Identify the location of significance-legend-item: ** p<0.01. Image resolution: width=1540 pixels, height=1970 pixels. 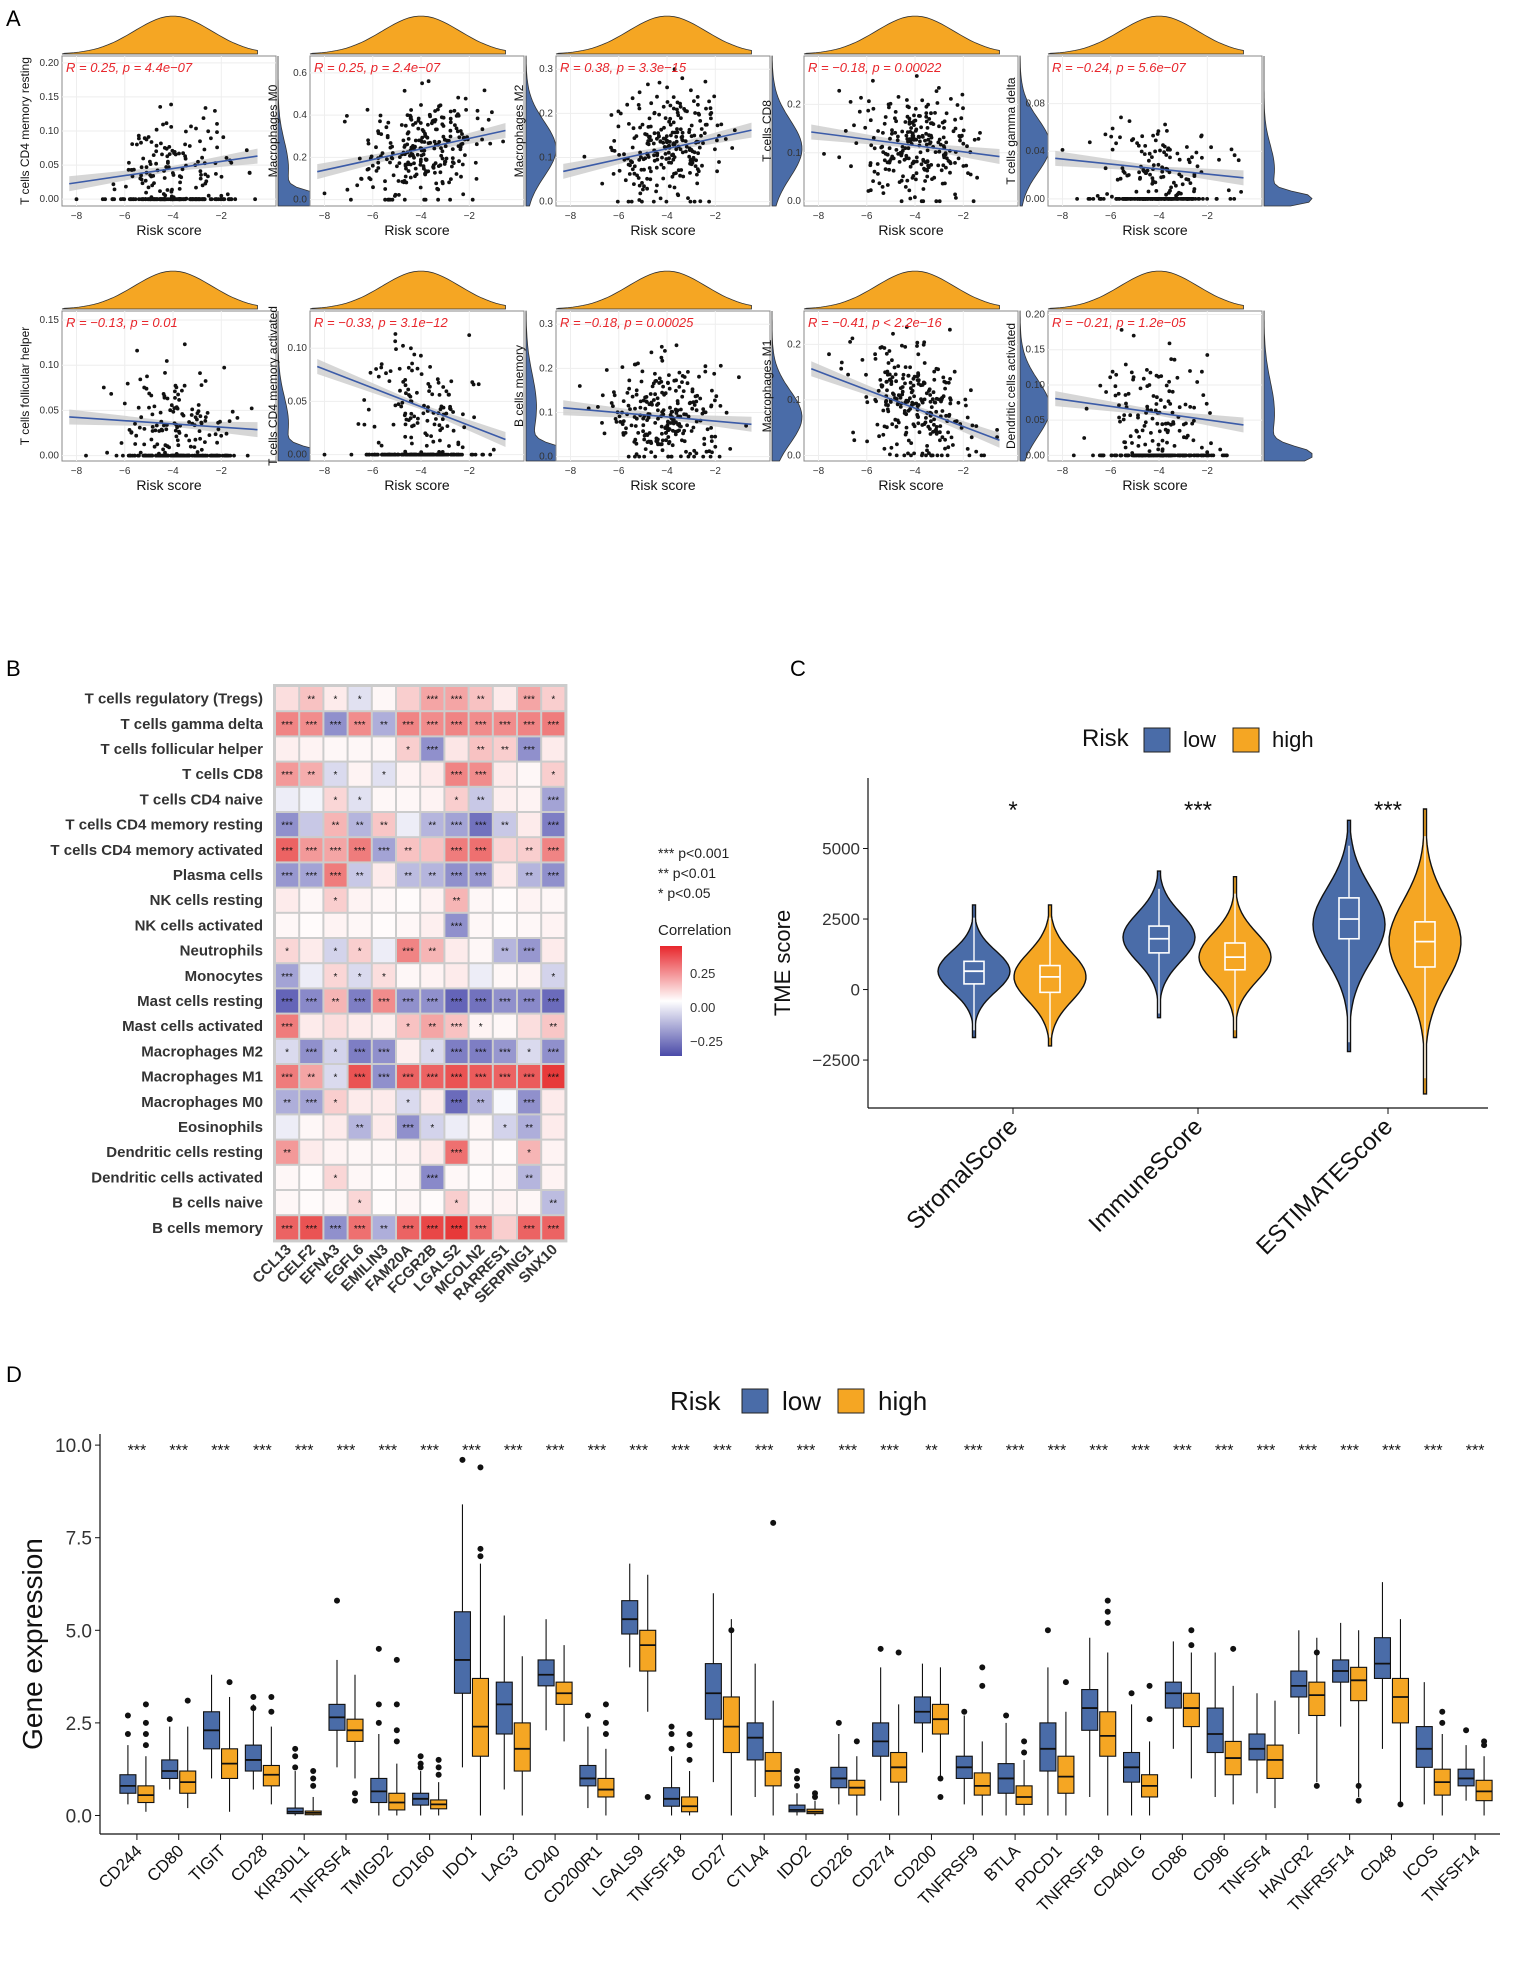
(687, 873).